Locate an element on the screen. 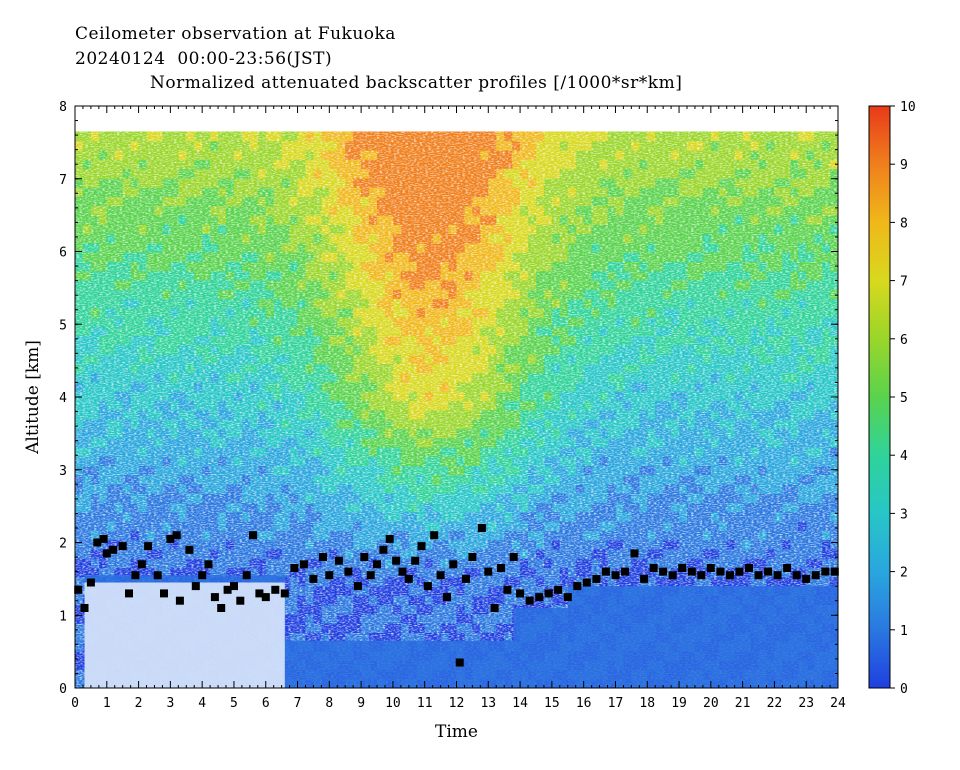 This screenshot has height=770, width=960. chart-title-line-1: Ceilometer observation at Fukuoka is located at coordinates (235, 34).